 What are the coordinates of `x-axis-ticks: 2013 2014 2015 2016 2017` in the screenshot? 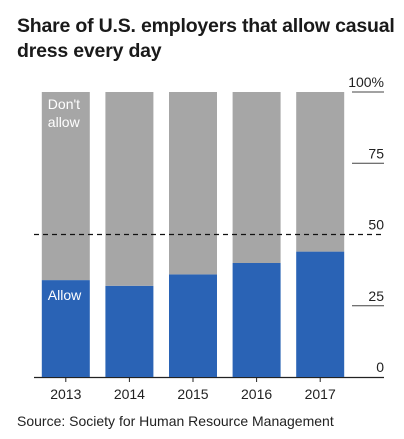 It's located at (193, 389).